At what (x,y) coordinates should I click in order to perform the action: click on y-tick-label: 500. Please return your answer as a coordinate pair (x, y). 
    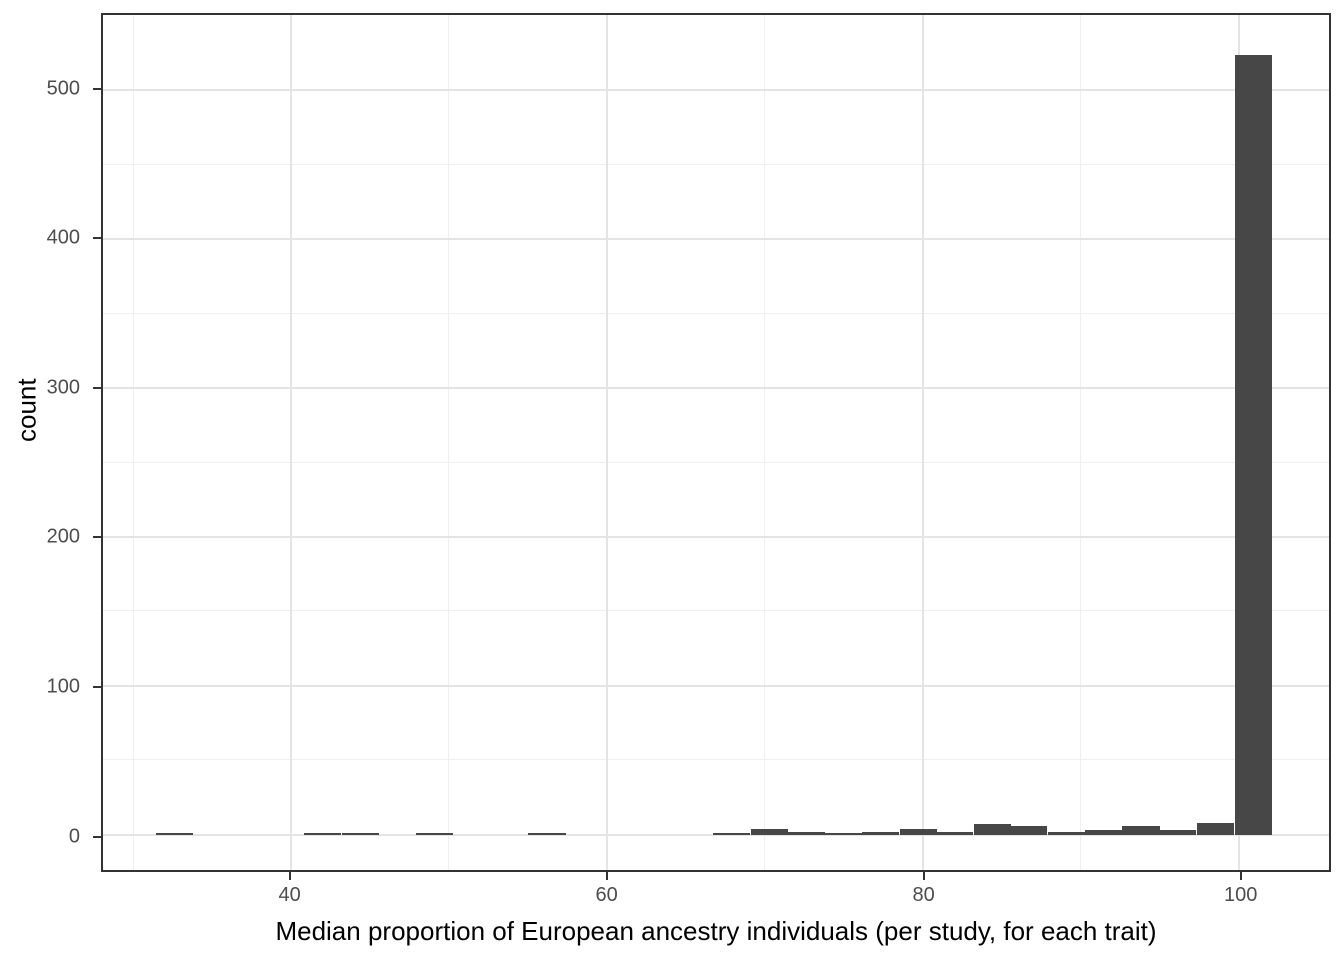
    Looking at the image, I should click on (63, 88).